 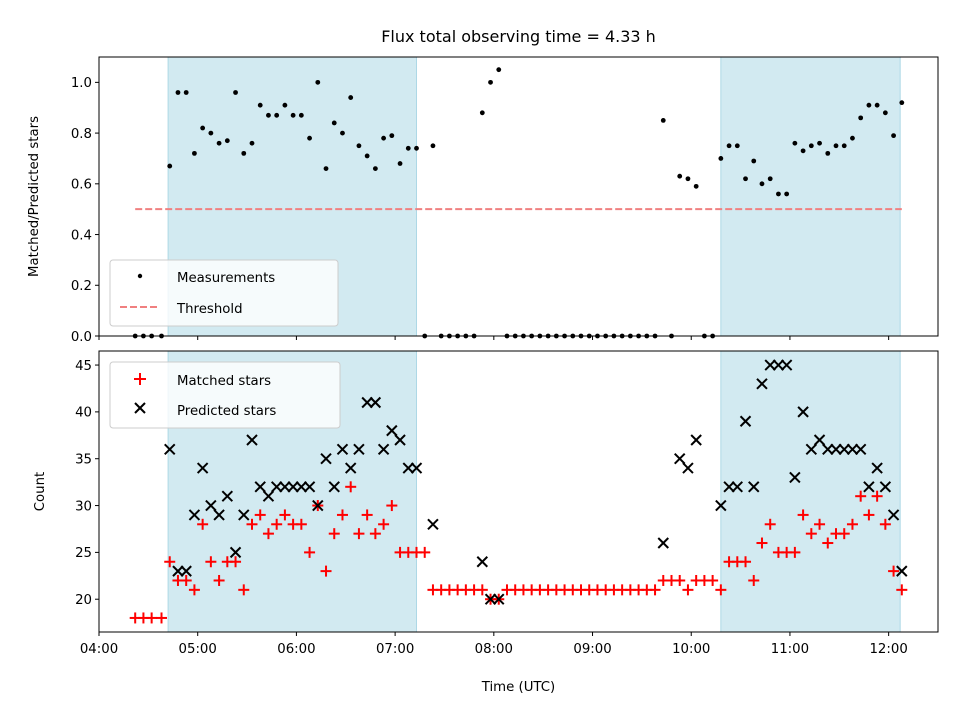 I want to click on top-panel-y-label: Matched/Predicted stars, so click(x=34, y=196).